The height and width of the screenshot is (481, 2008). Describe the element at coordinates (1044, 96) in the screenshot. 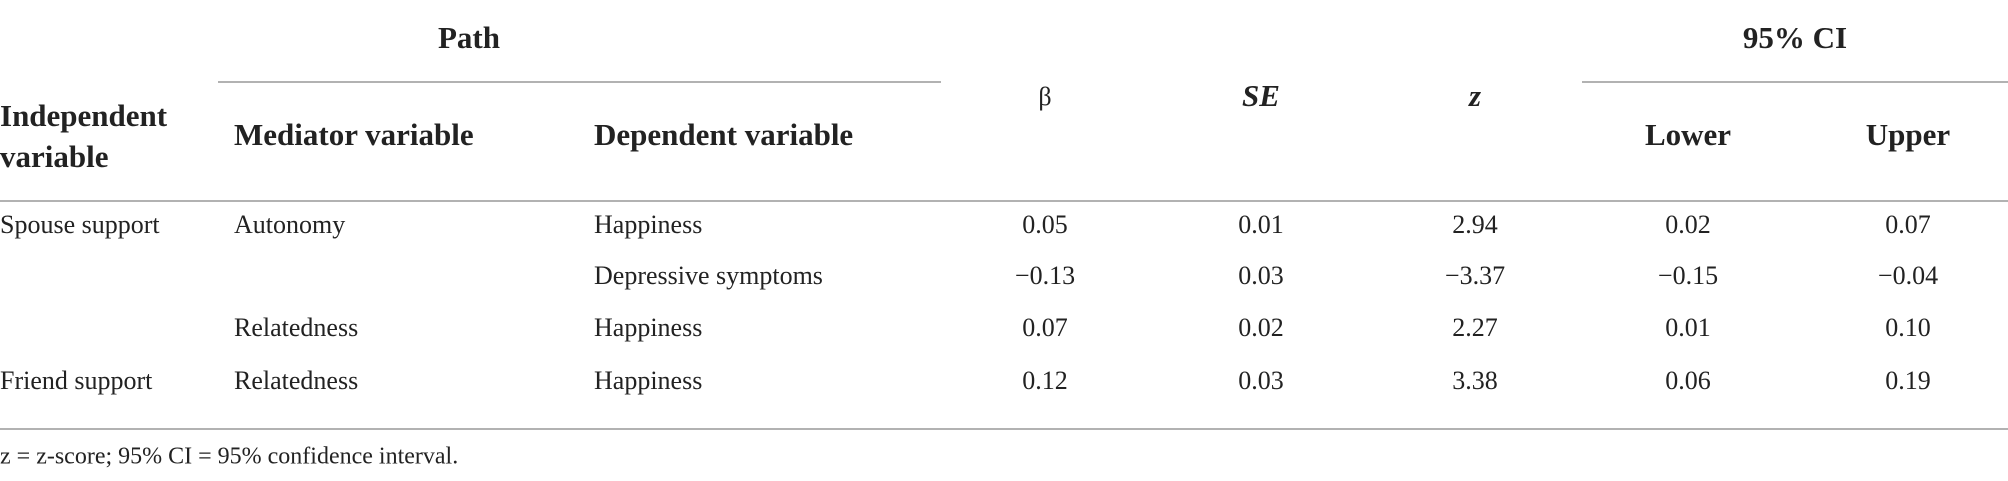

I see `column-header: β` at that location.